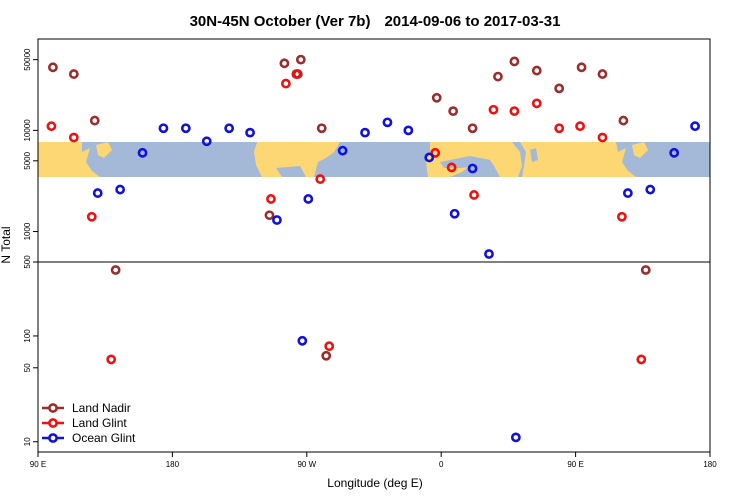  Describe the element at coordinates (69, 159) in the screenshot. I see `map-land-asia-west` at that location.